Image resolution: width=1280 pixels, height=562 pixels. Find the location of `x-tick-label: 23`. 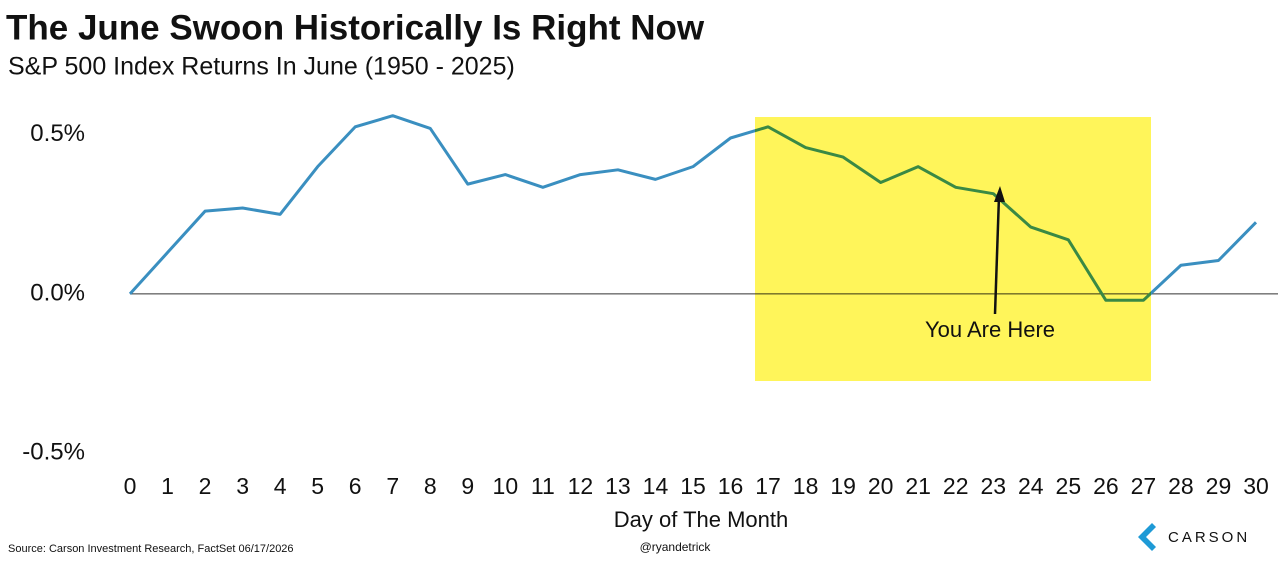

x-tick-label: 23 is located at coordinates (993, 486).